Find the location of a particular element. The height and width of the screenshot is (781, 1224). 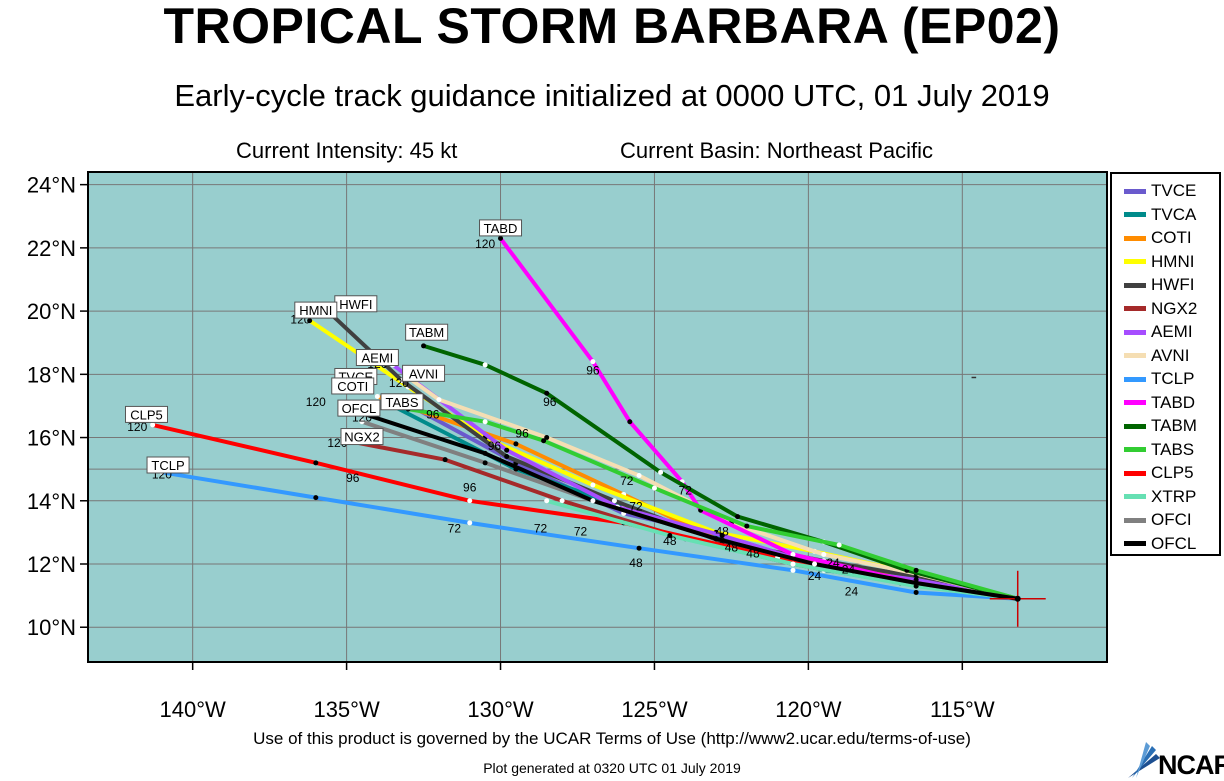

legend-item: TVCE is located at coordinates (1160, 191).